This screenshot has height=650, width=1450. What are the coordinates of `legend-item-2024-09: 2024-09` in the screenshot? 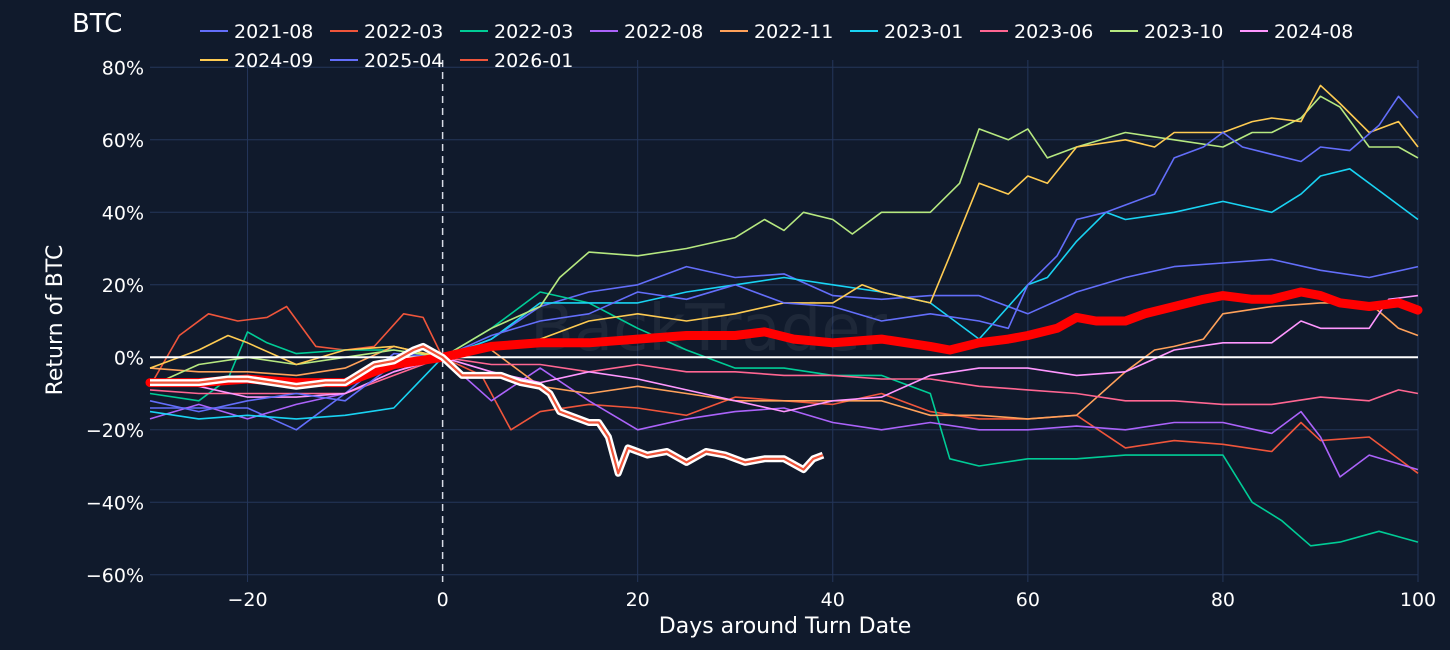 It's located at (256, 61).